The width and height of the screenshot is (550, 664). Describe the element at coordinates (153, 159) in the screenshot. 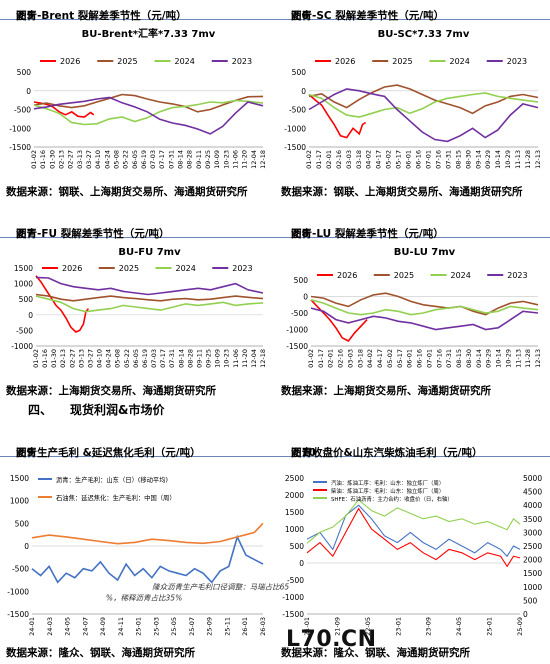

I see `x-tick-label: 07-03` at that location.